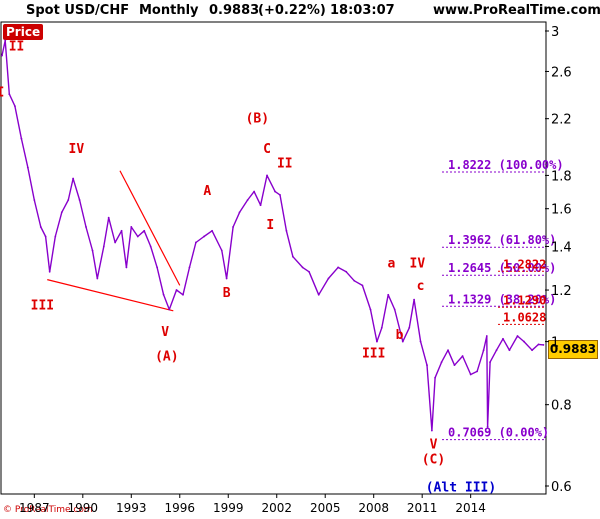 The width and height of the screenshot is (600, 519). What do you see at coordinates (276, 508) in the screenshot?
I see `x-tick-label-5: 2002` at bounding box center [276, 508].